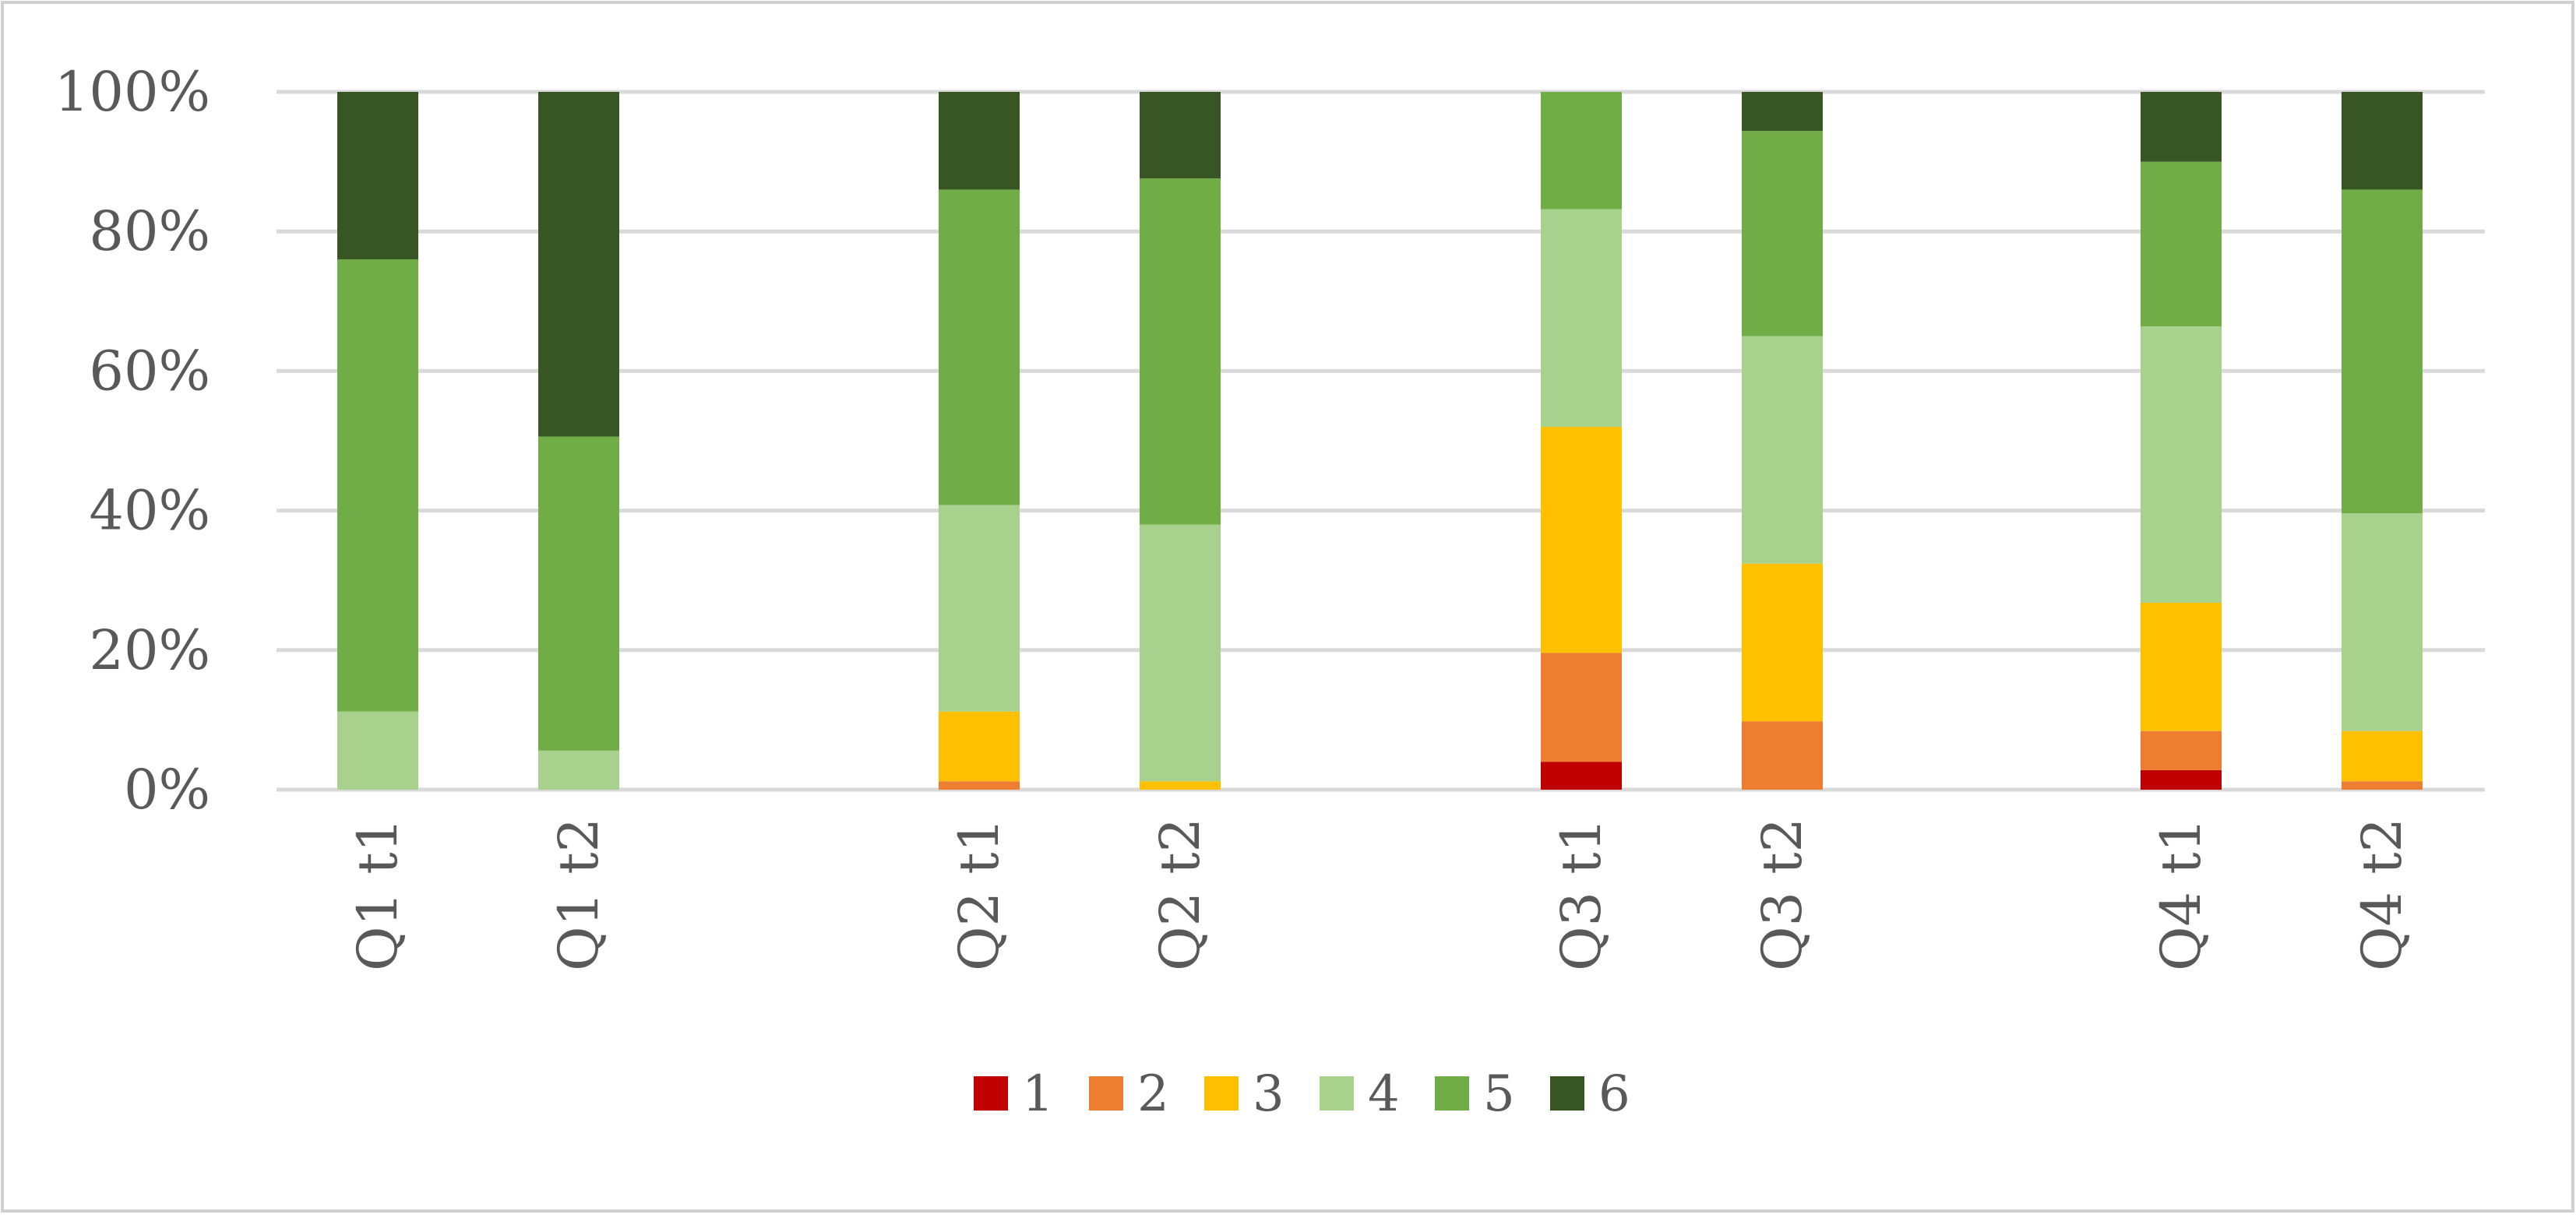 Image resolution: width=2576 pixels, height=1218 pixels. I want to click on x-tick-label: Q2 t1, so click(979, 894).